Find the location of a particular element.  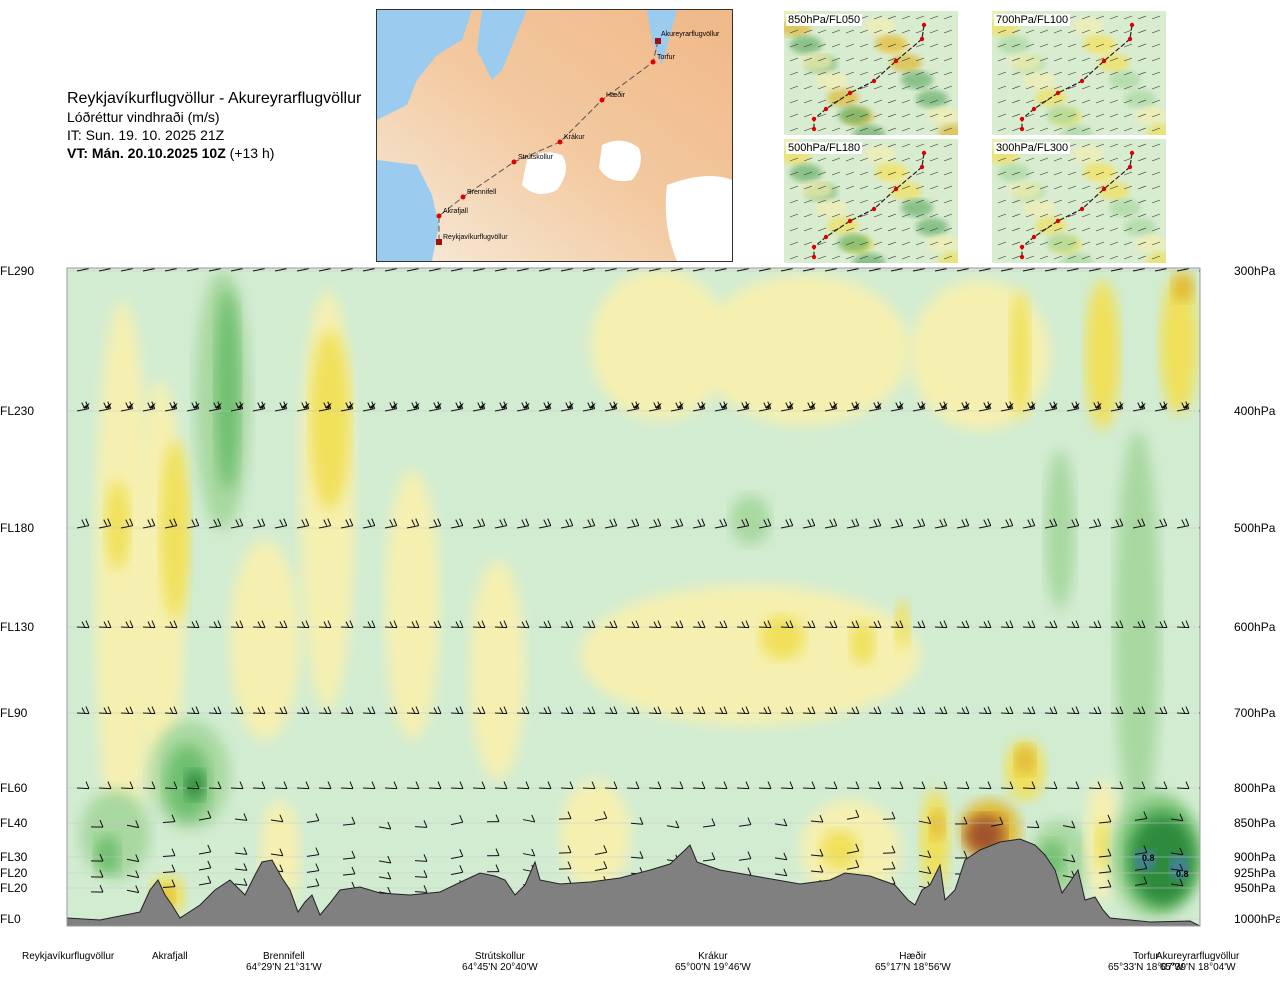

location-coord: 65°33'N 18°07'W is located at coordinates (1146, 967).